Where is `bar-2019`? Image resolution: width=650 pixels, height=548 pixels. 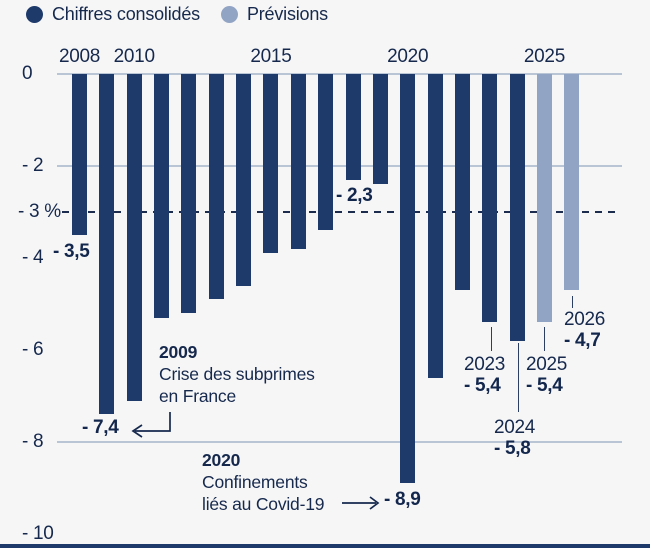 bar-2019 is located at coordinates (380, 129).